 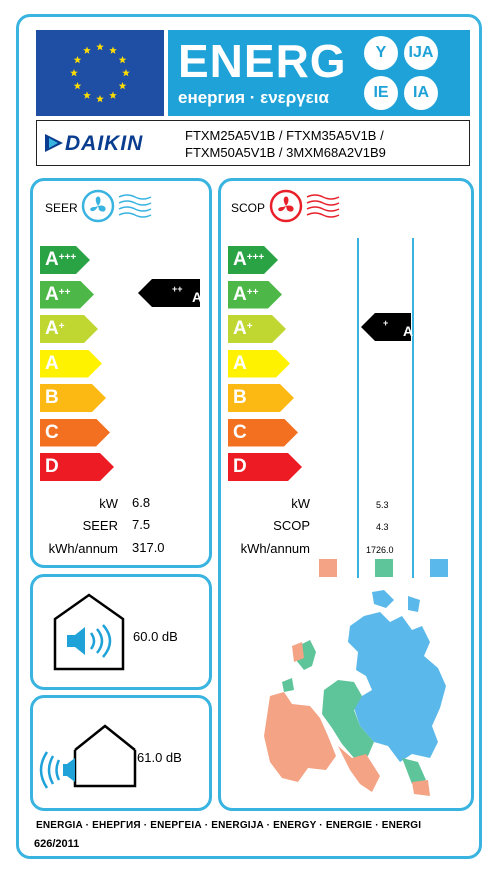 I want to click on heating-fan-icon, so click(x=304, y=206).